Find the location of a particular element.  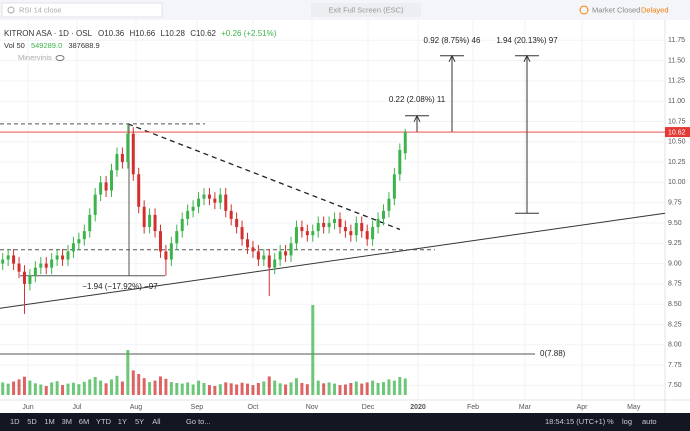

ohlc-open: O10.36 is located at coordinates (111, 33).